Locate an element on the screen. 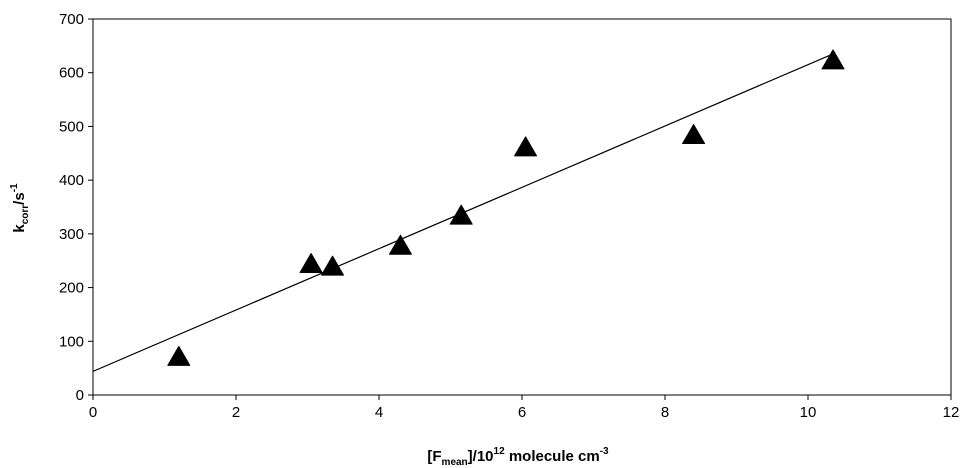 The height and width of the screenshot is (468, 963). x-tick-label: 8 is located at coordinates (665, 412).